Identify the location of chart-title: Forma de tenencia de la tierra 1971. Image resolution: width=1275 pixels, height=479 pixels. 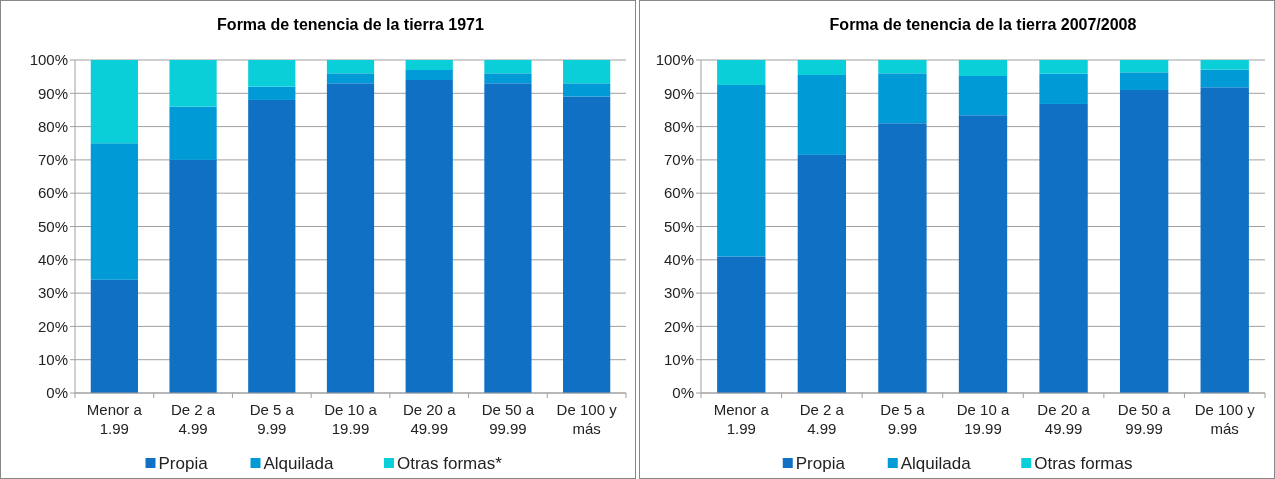
(350, 24).